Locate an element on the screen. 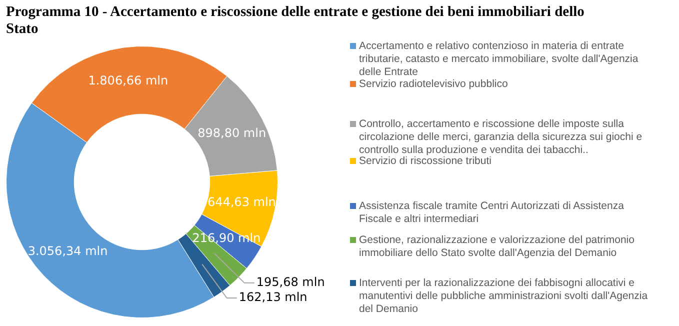 This screenshot has width=679, height=326. legend-label: Servizio radiotelevisivo pubblico is located at coordinates (433, 84).